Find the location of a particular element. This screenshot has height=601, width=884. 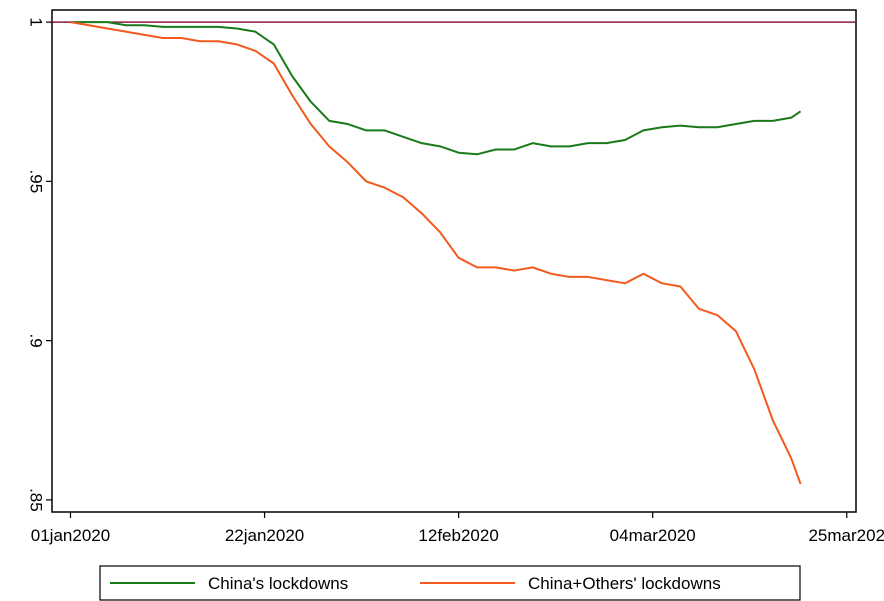

x-tick-label: 01jan2020 is located at coordinates (70, 535).